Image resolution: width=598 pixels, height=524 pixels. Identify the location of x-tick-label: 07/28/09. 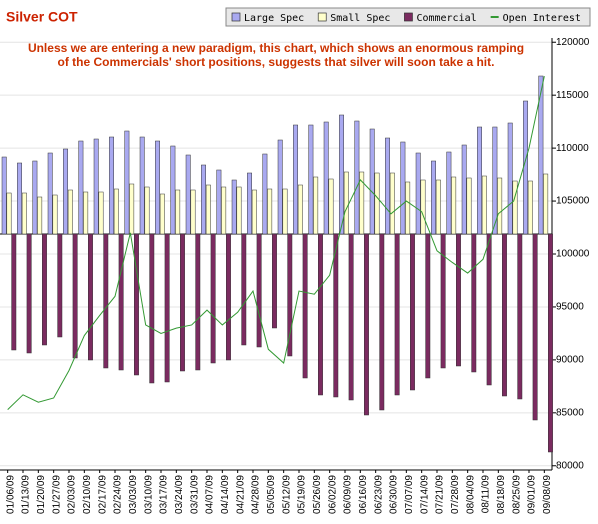
(455, 494).